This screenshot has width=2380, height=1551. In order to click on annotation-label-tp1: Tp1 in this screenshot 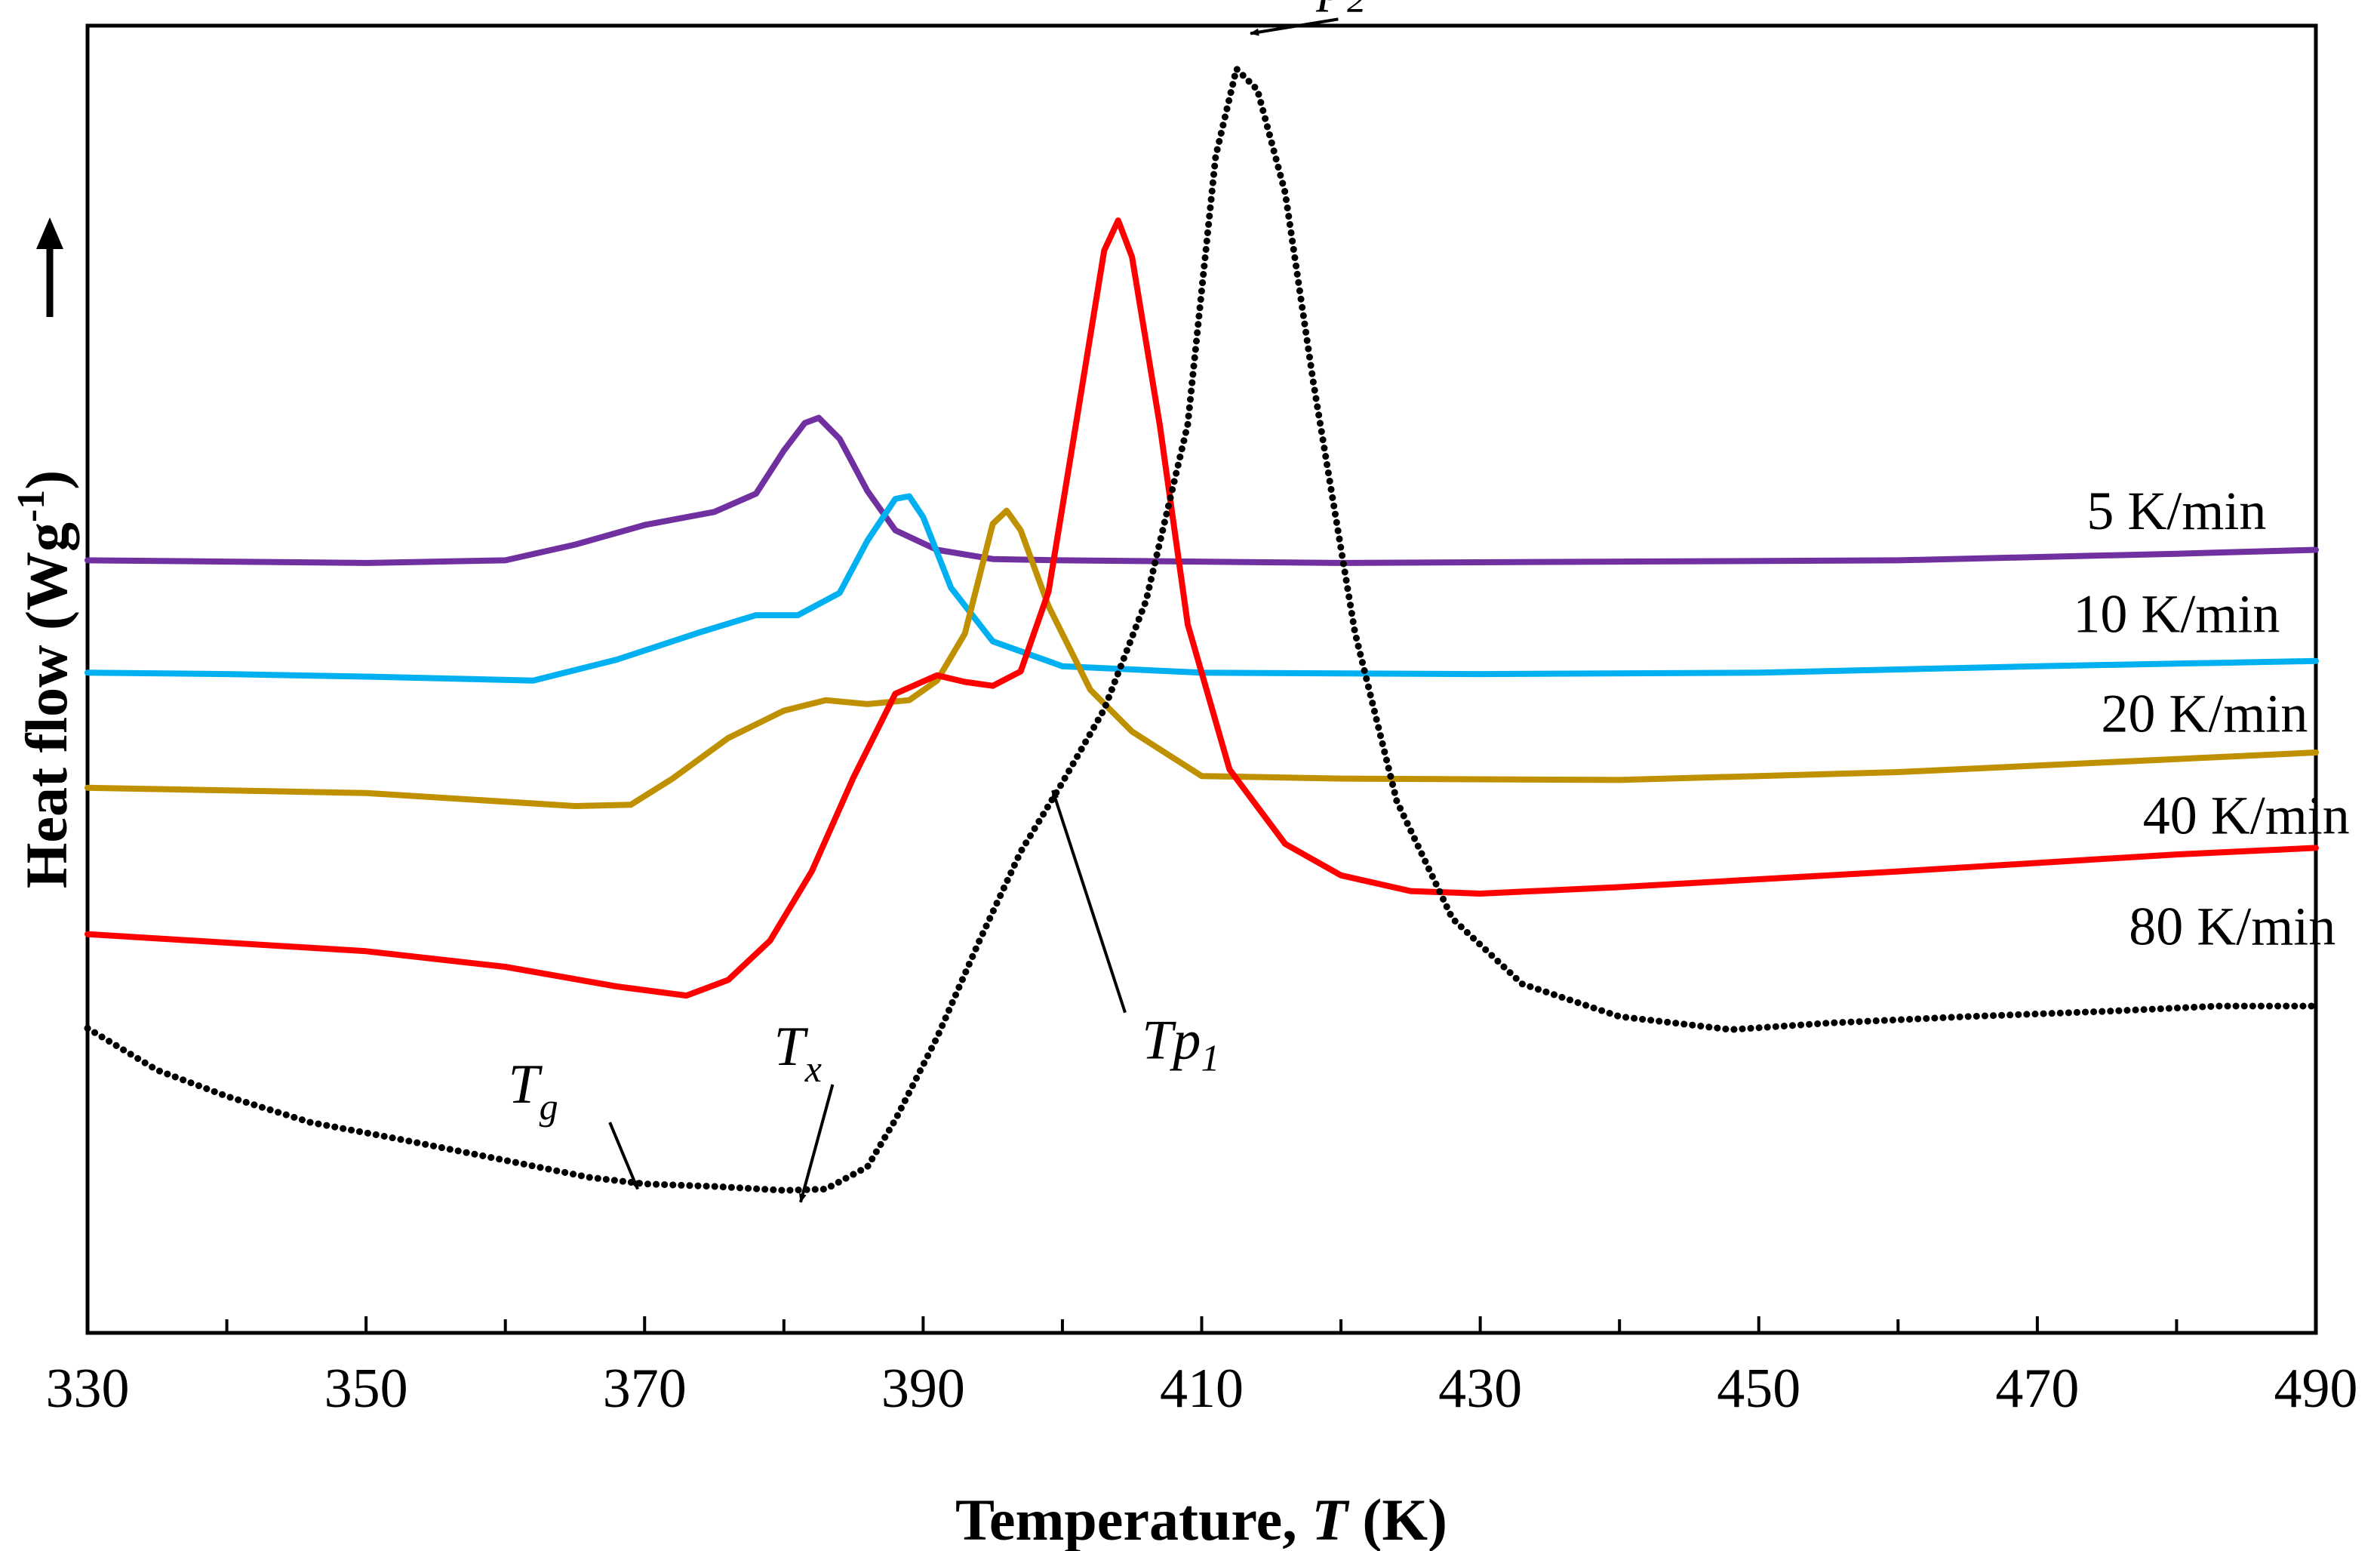, I will do `click(1180, 1044)`.